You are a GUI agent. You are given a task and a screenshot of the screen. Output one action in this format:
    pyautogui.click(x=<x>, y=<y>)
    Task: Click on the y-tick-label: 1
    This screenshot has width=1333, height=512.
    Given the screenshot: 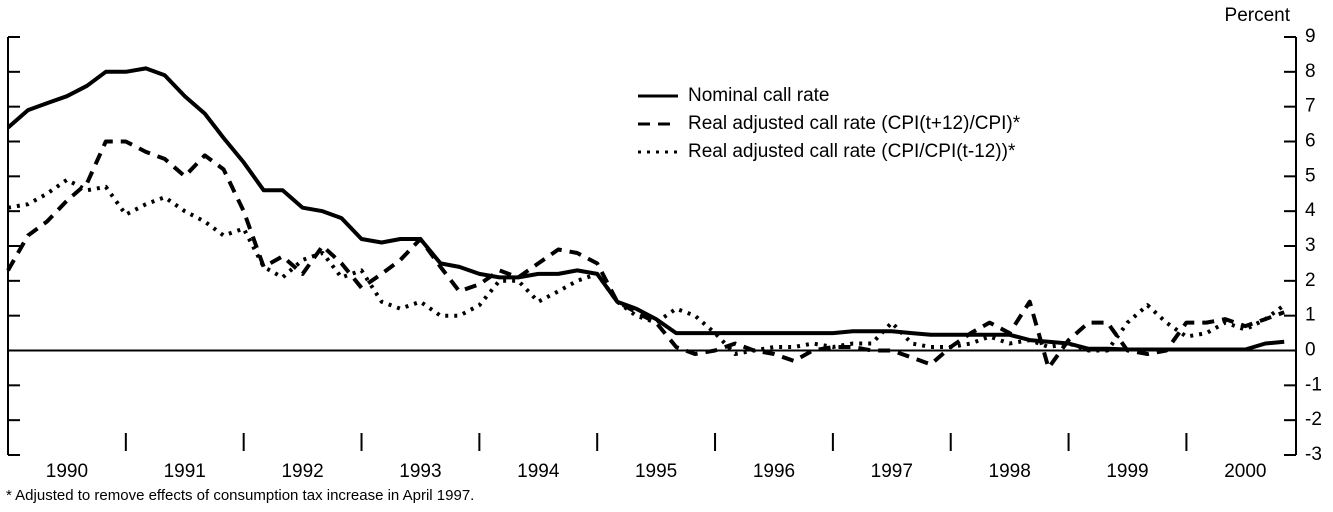 What is the action you would take?
    pyautogui.click(x=1310, y=315)
    